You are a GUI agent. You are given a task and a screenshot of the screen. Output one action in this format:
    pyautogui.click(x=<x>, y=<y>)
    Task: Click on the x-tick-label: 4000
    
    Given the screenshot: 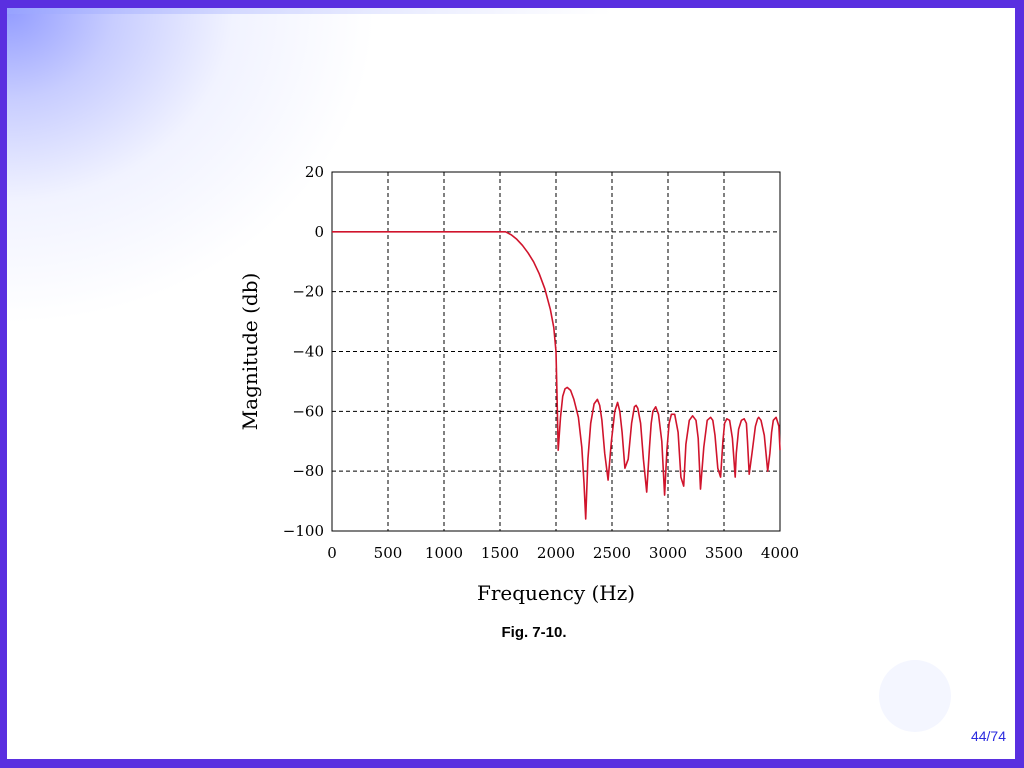 What is the action you would take?
    pyautogui.click(x=780, y=553)
    